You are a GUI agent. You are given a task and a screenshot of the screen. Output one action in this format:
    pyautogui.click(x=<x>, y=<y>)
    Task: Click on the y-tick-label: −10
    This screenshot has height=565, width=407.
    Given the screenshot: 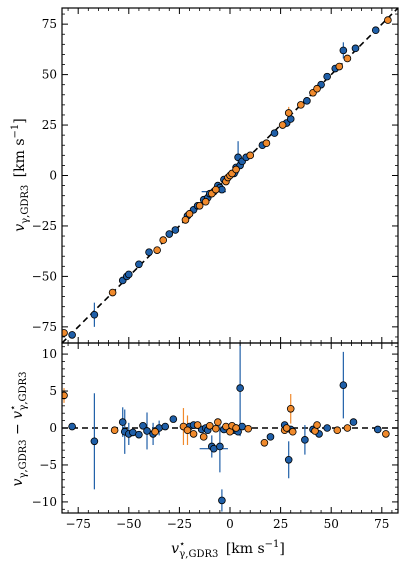 What is the action you would take?
    pyautogui.click(x=44, y=502)
    